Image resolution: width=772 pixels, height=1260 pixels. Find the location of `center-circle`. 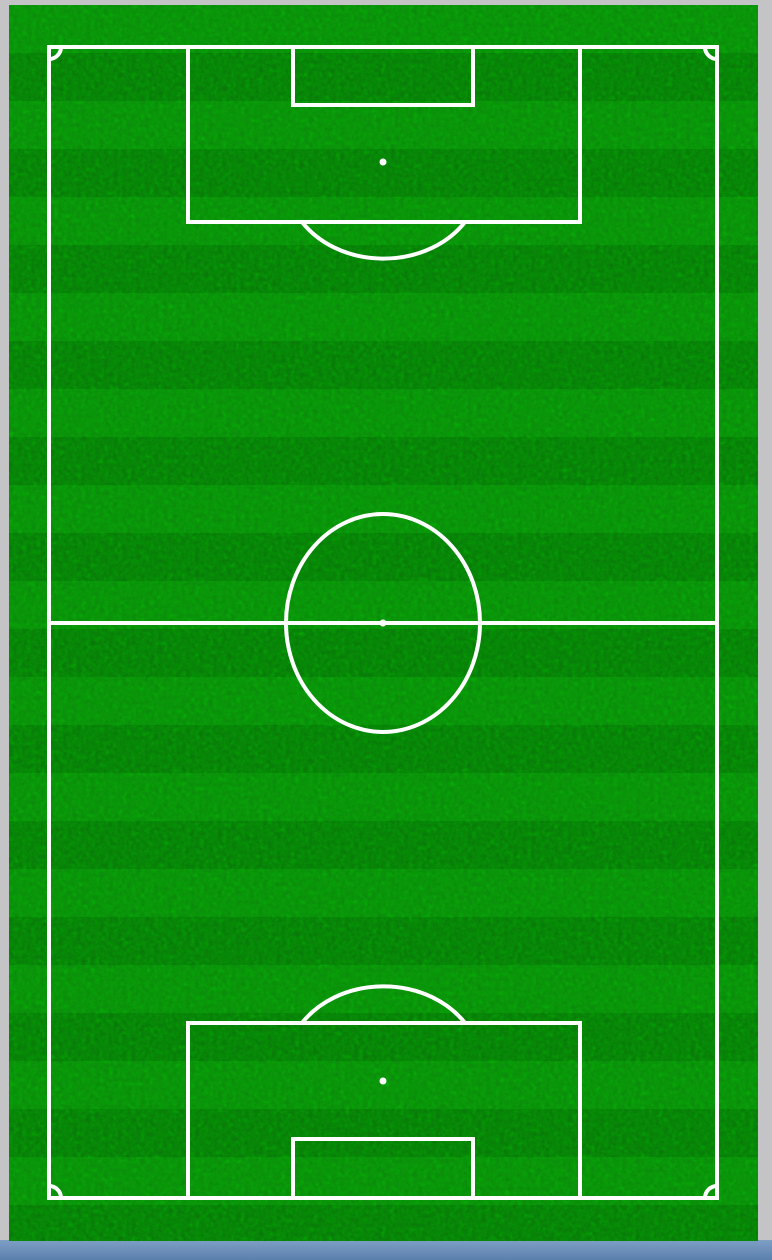

center-circle is located at coordinates (383, 623).